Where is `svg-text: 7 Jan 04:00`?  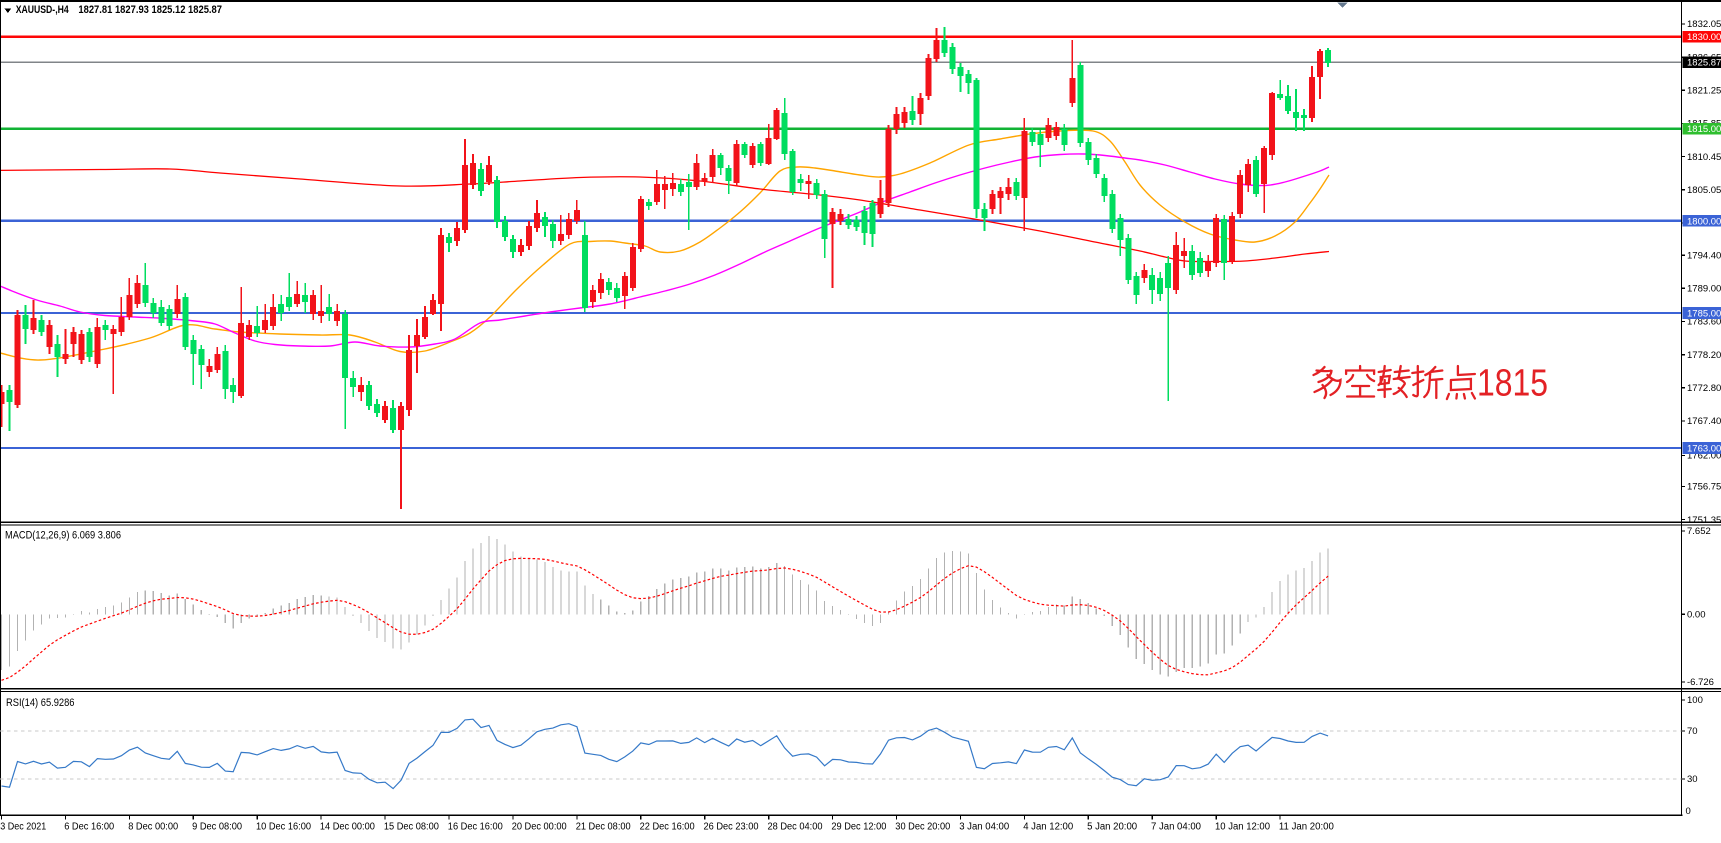 svg-text: 7 Jan 04:00 is located at coordinates (1176, 827).